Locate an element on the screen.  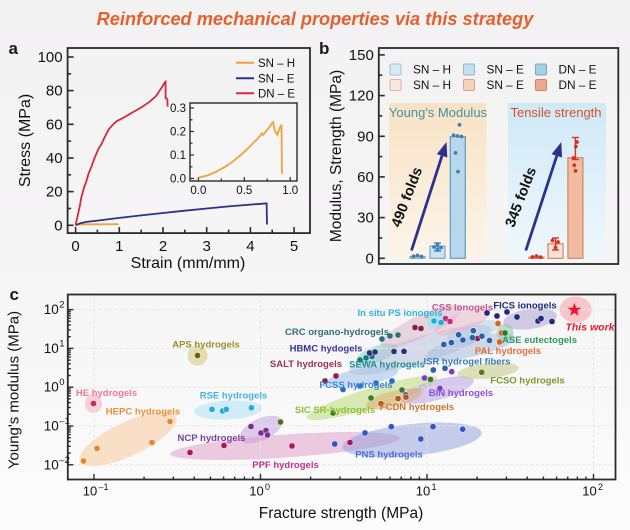
svg-text: c is located at coordinates (14, 294).